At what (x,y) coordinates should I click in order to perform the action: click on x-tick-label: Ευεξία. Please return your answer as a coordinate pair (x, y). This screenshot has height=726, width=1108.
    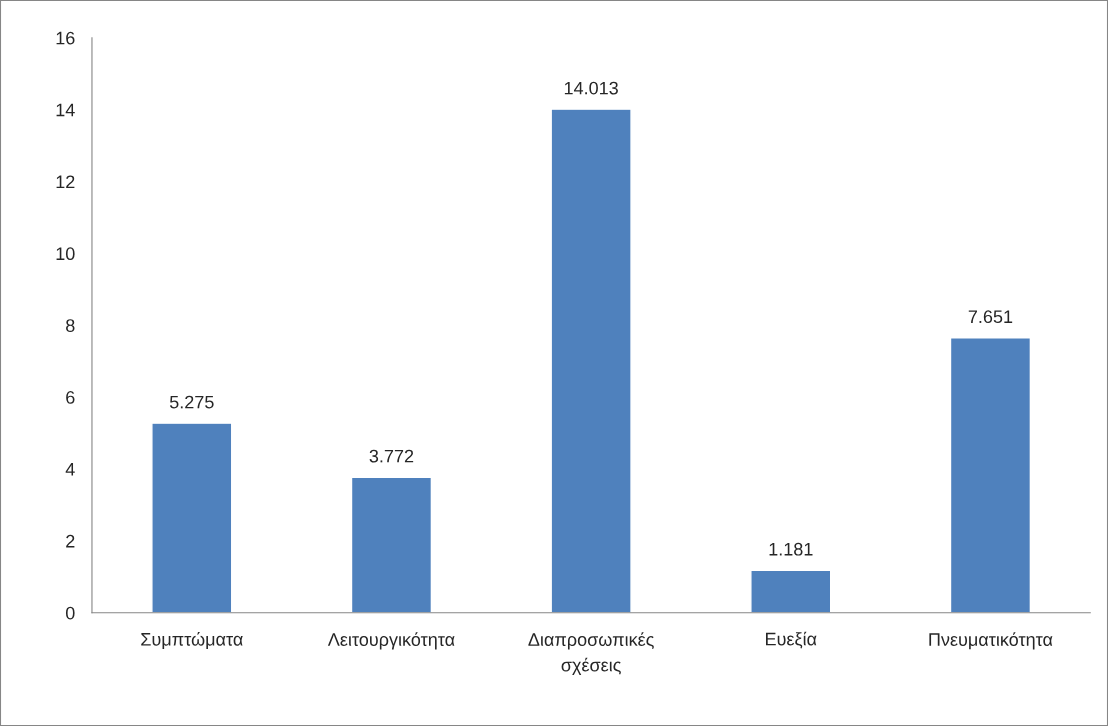
    Looking at the image, I should click on (791, 640).